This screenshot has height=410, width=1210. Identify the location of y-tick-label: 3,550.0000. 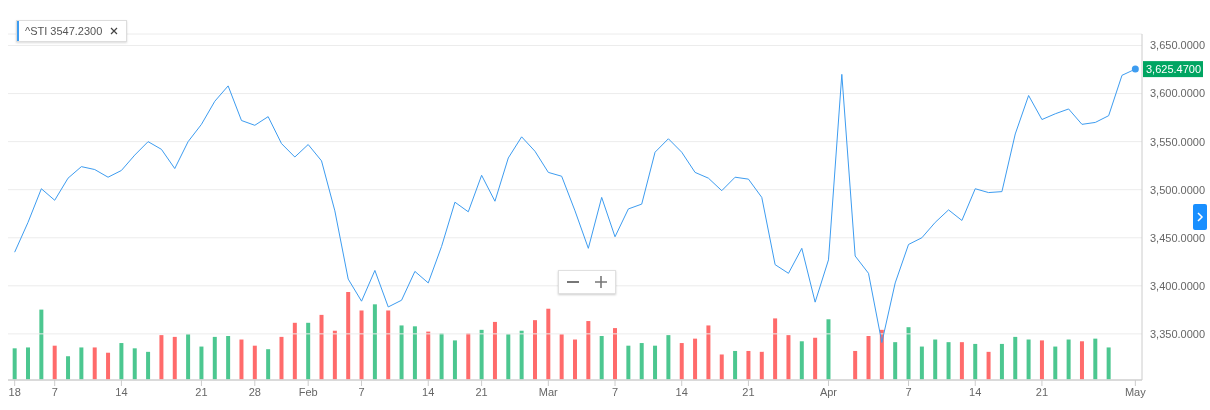
(1178, 141).